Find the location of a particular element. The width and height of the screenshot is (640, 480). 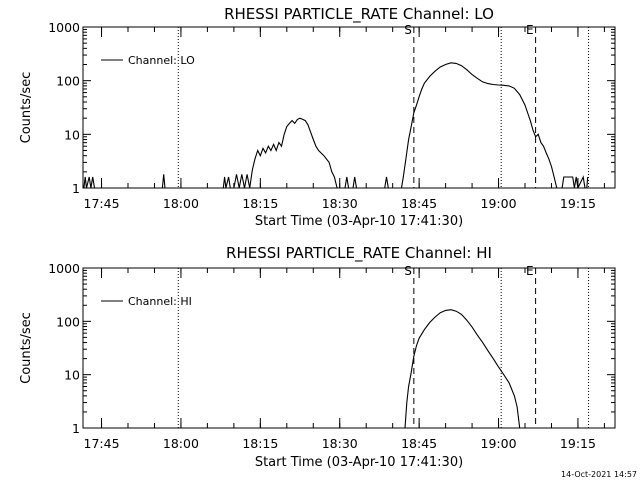

panel-2-x-tick-label: 19:15 is located at coordinates (578, 443).